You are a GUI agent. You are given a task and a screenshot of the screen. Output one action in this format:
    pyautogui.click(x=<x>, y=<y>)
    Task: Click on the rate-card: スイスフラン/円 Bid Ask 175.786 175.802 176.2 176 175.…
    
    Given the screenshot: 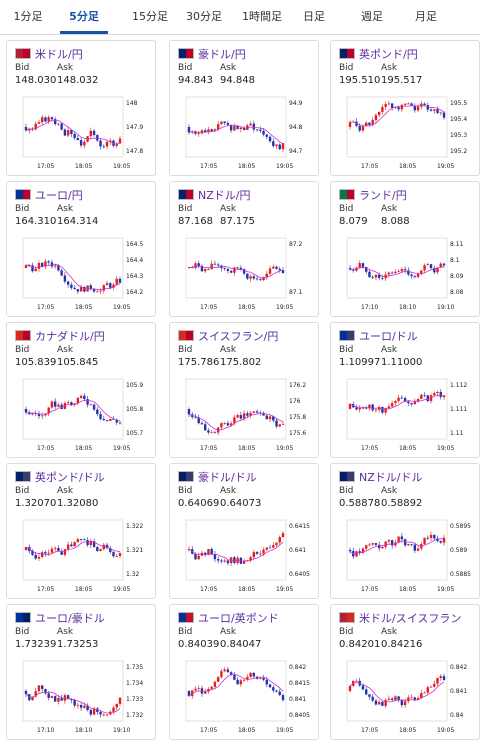 What is the action you would take?
    pyautogui.click(x=244, y=390)
    